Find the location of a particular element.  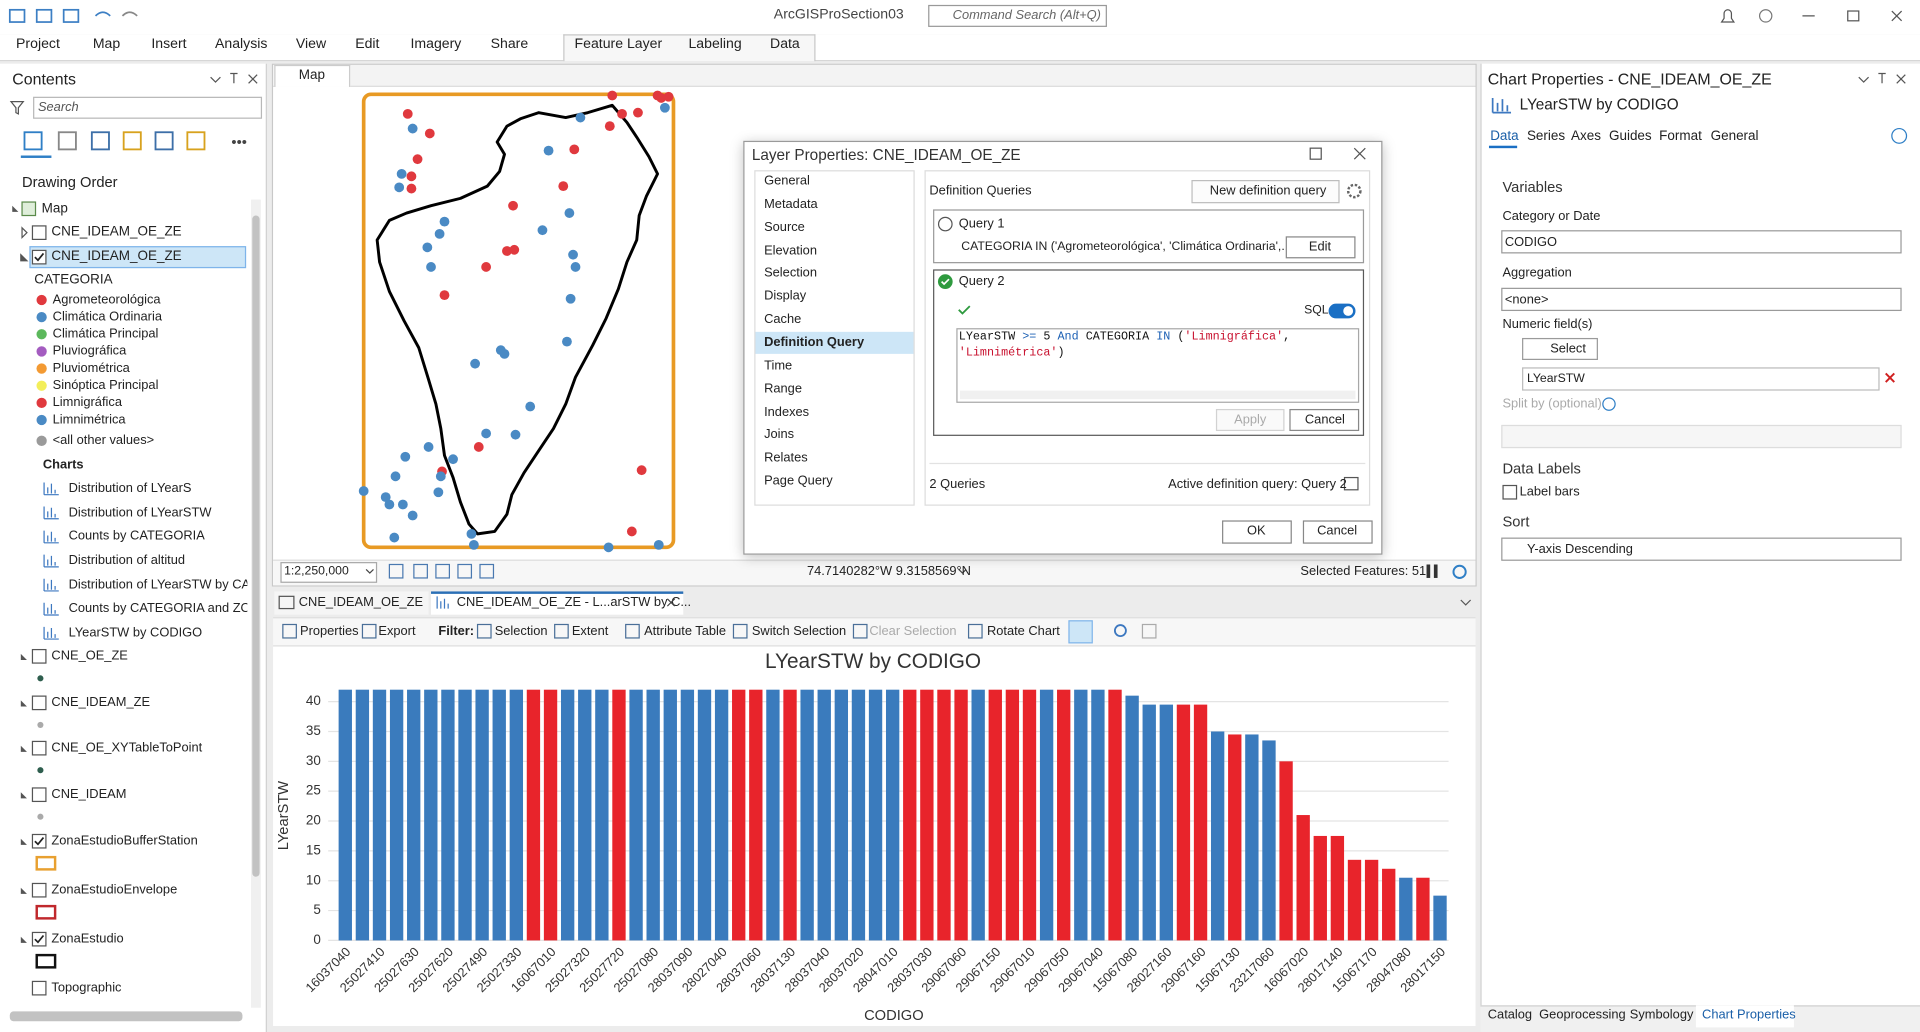

sort-dropdown is located at coordinates (1701, 549).